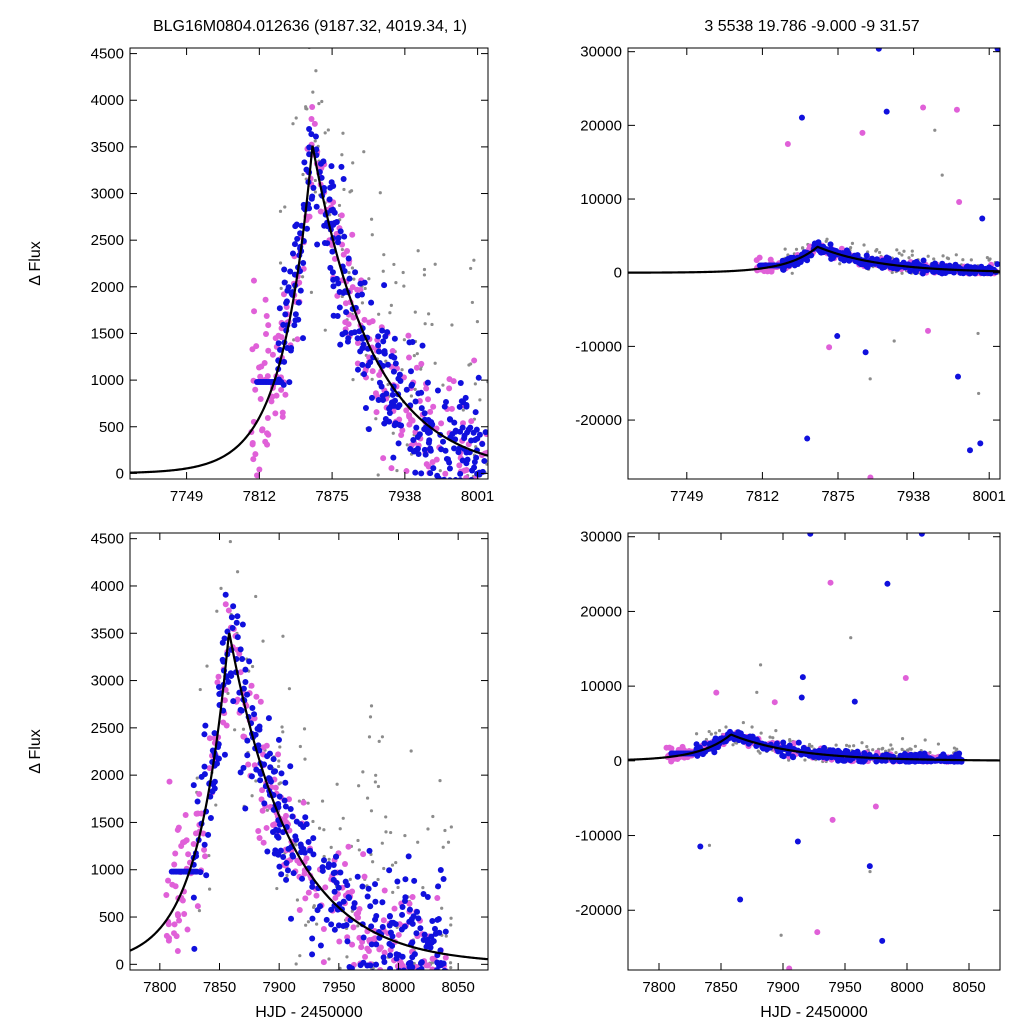 The image size is (1024, 1024). Describe the element at coordinates (107, 147) in the screenshot. I see `y-tick-label: 3500` at that location.